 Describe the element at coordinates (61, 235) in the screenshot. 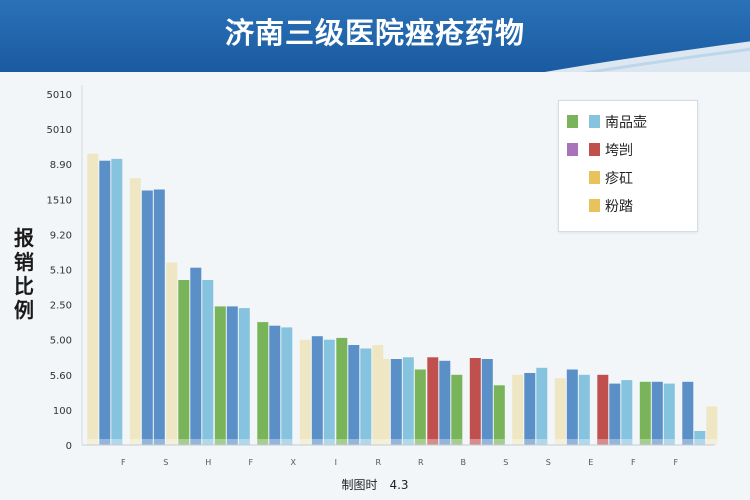

I see `y-tick-label: 9.20` at that location.